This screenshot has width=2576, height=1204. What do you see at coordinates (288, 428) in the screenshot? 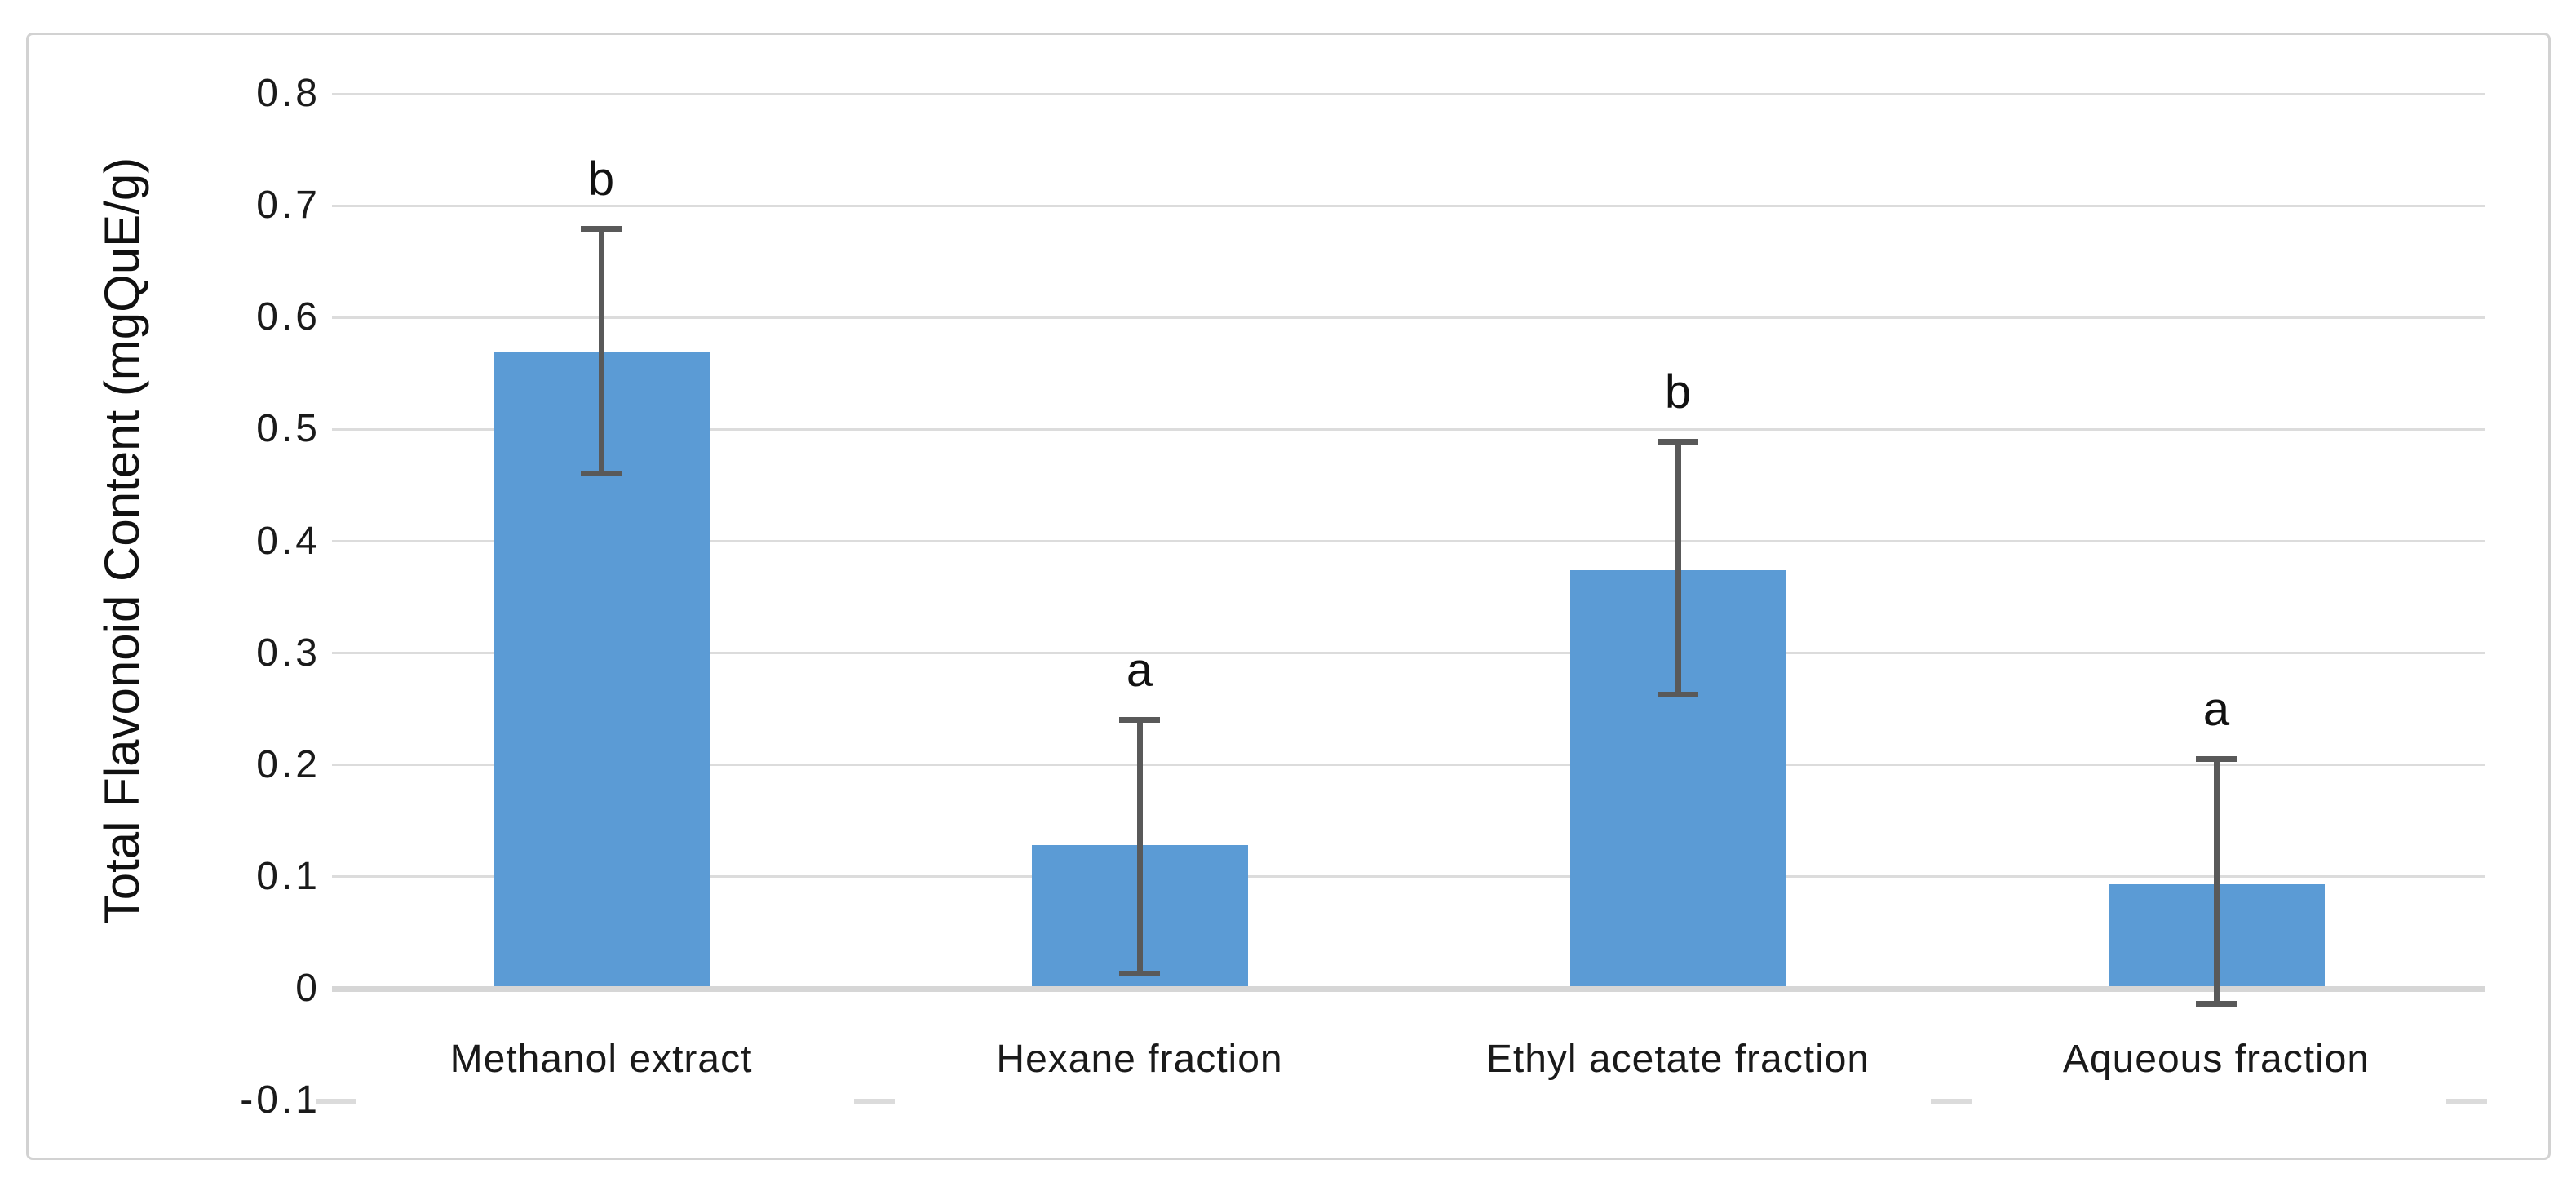
I see `y-tick-label: 0.5` at bounding box center [288, 428].